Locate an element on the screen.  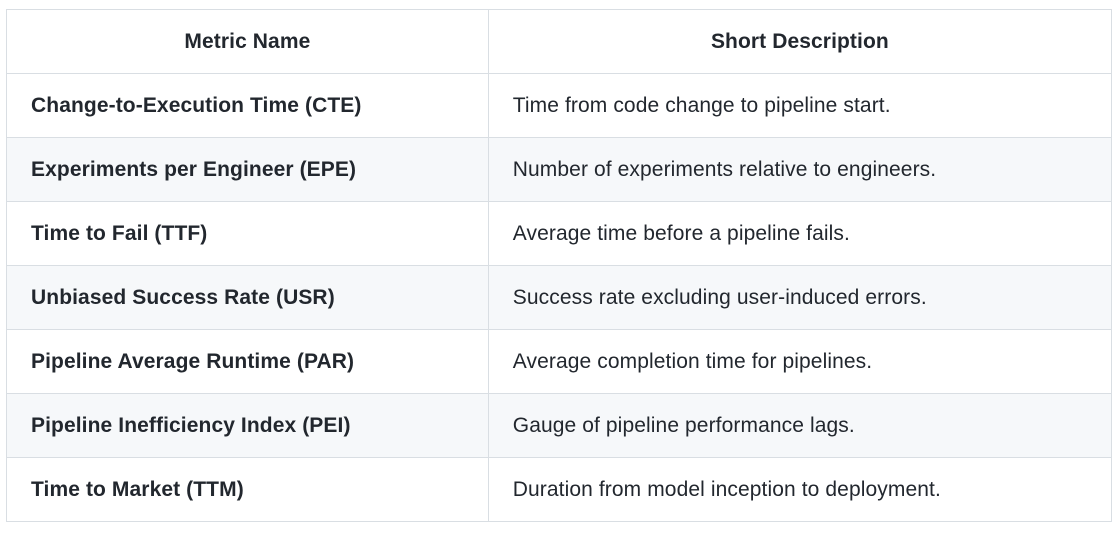
metric-name-cell: Time to Fail (TTF) is located at coordinates (247, 233).